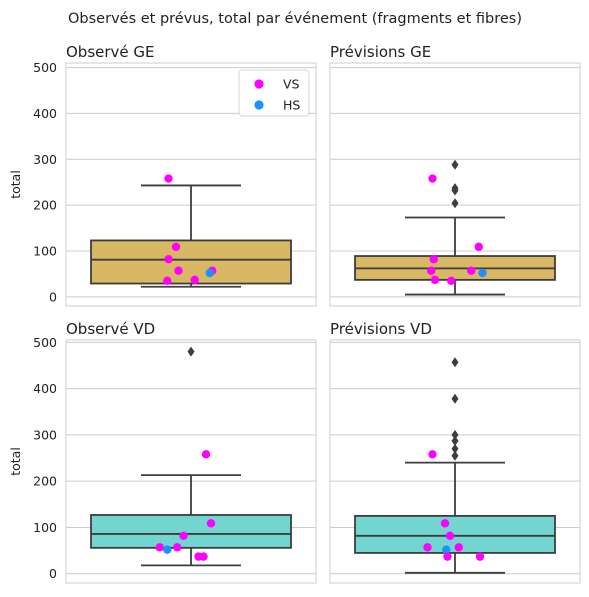 The height and width of the screenshot is (597, 589). I want to click on subplot-title: Observé VD, so click(110, 329).